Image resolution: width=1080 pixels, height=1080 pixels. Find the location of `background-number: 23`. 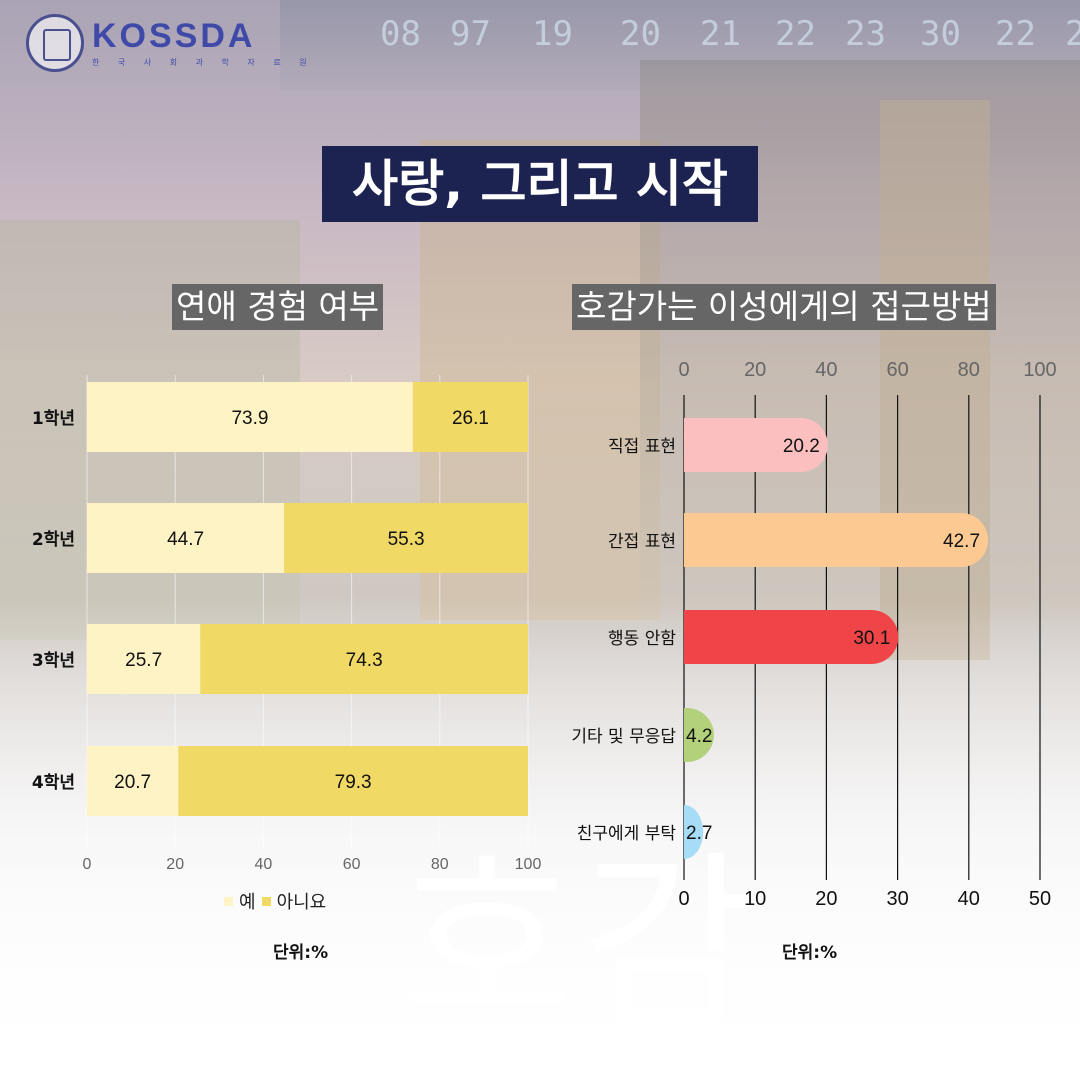

background-number: 23 is located at coordinates (865, 34).